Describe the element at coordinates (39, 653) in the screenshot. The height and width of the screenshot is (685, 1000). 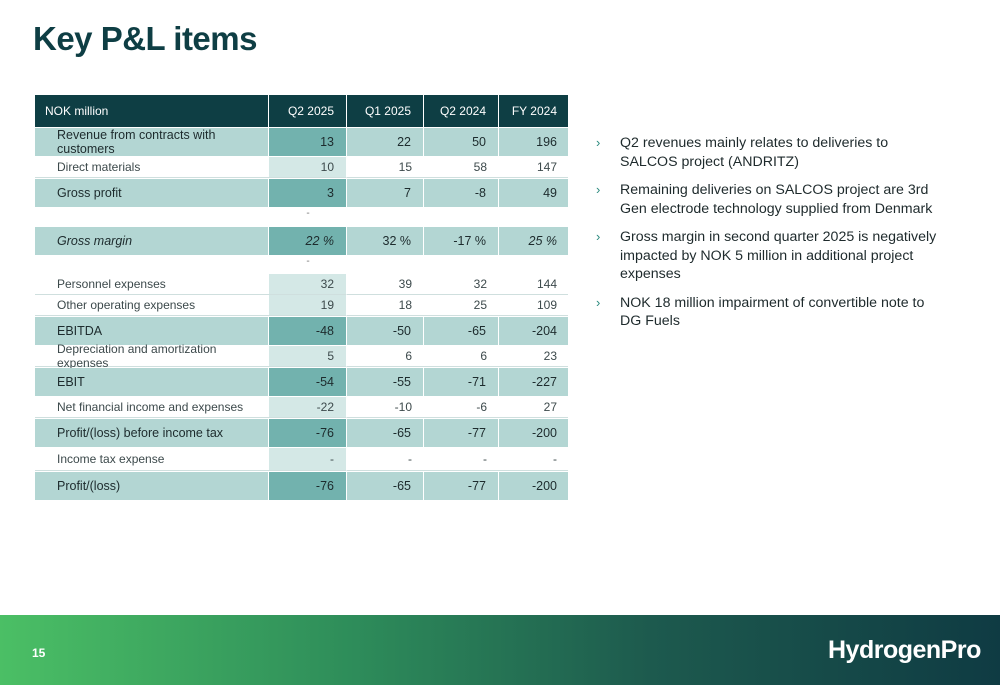
I see `page-number: 15` at that location.